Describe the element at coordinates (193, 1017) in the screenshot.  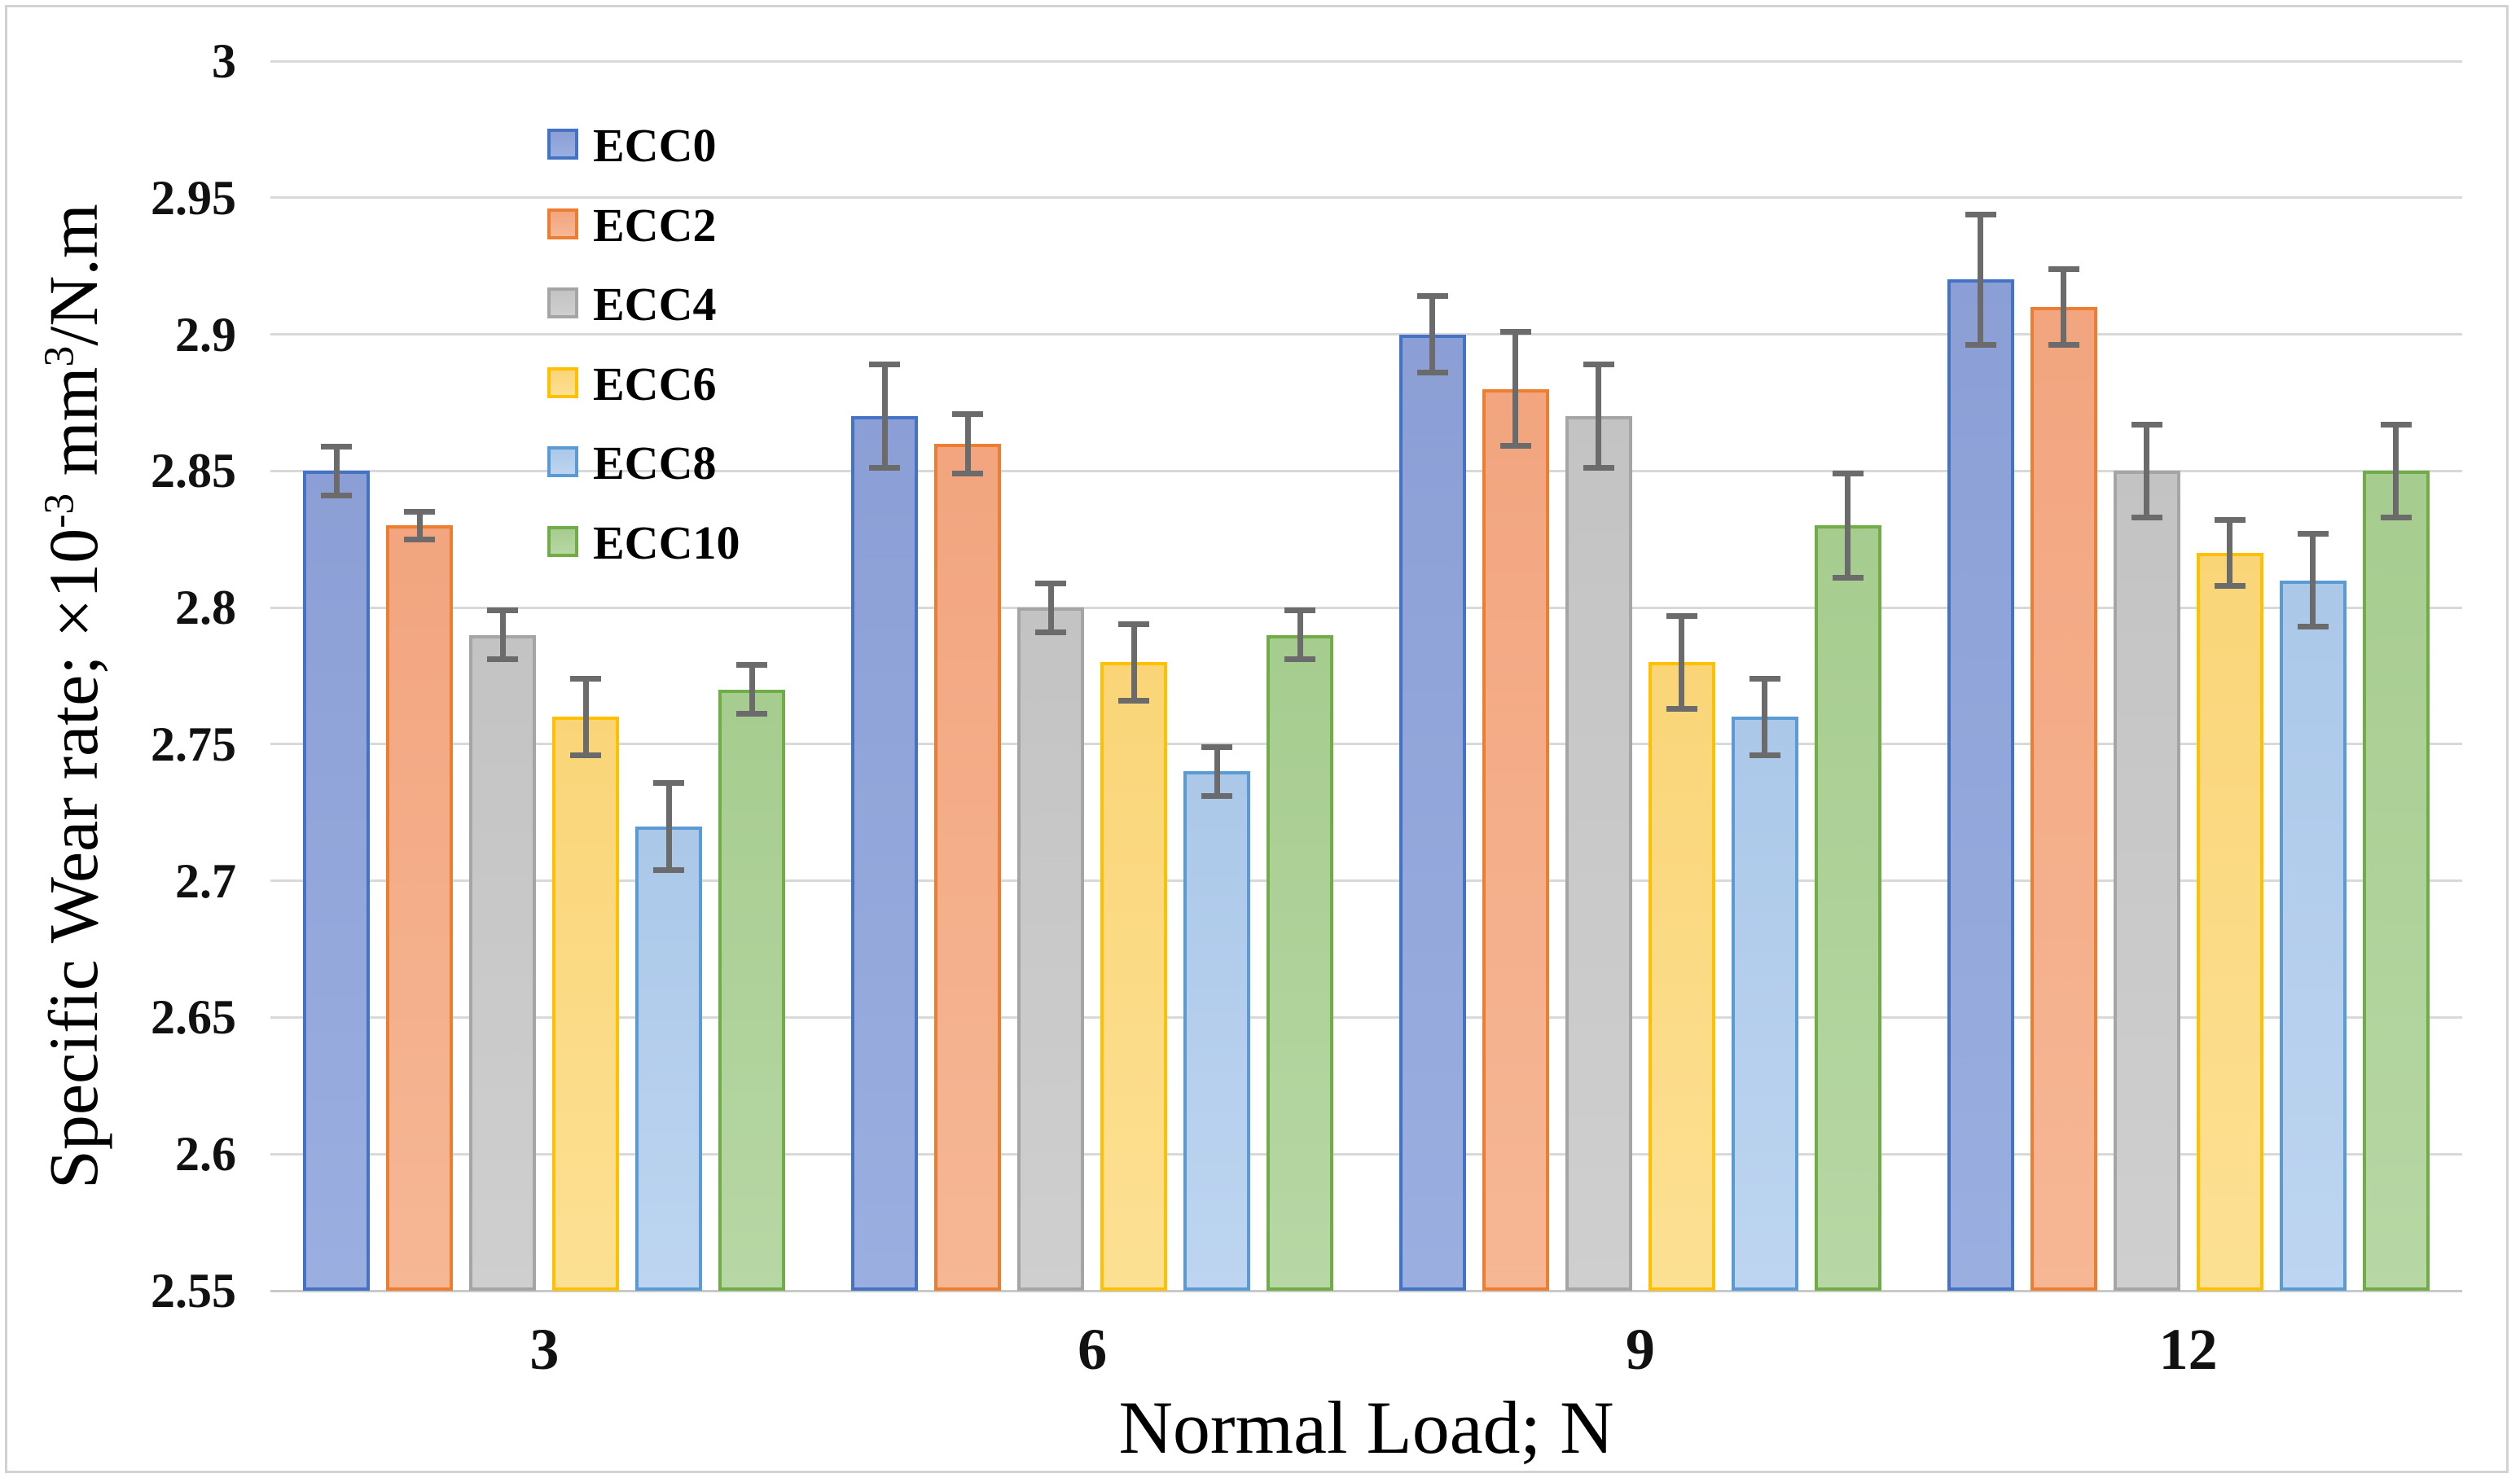
I see `y-axis-tick-label: 2.65` at that location.